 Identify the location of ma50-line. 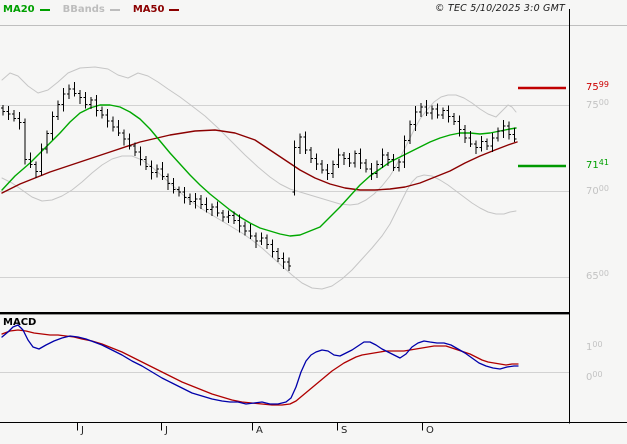
(259, 161).